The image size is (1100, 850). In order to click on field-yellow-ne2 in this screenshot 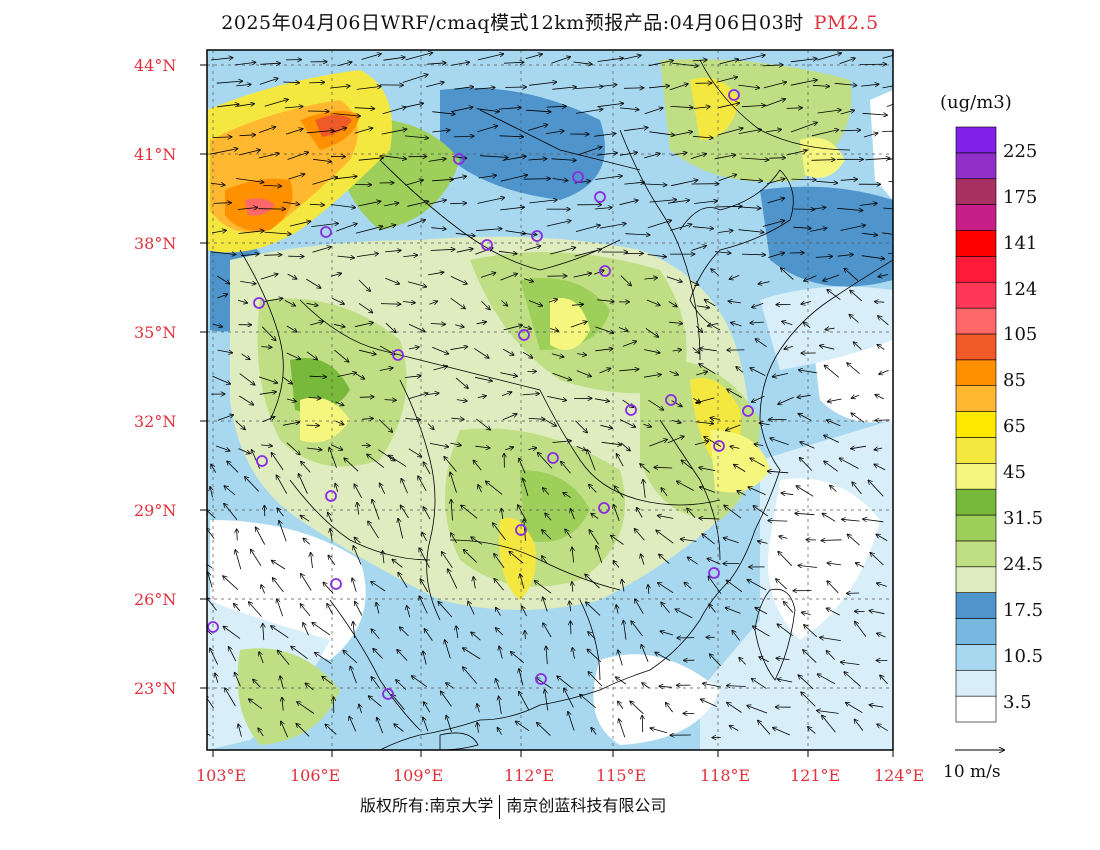, I will do `click(822, 157)`.